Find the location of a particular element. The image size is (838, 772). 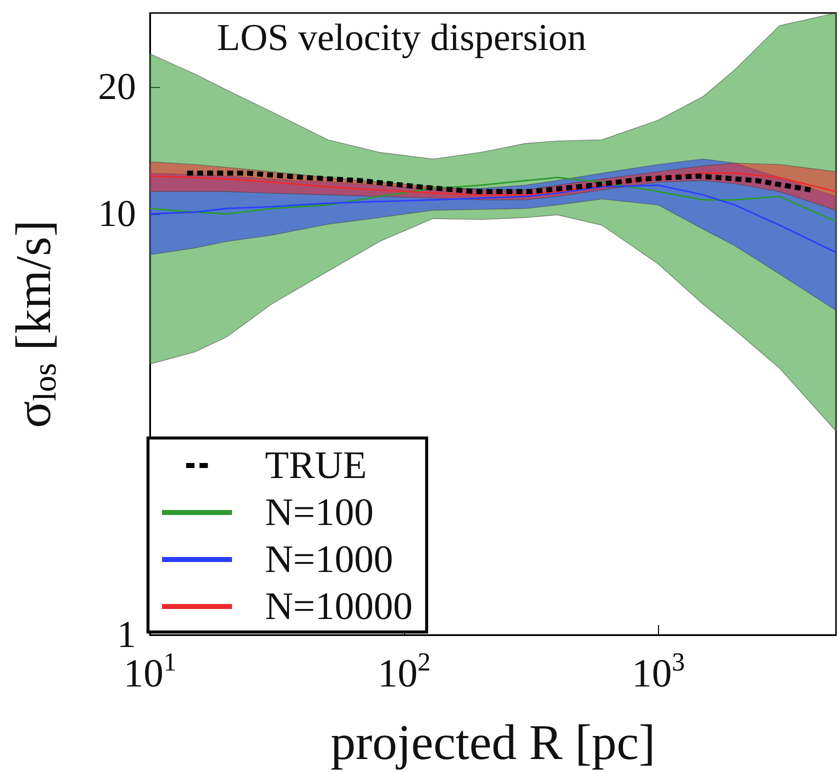

legend-label: TRUE is located at coordinates (316, 465).